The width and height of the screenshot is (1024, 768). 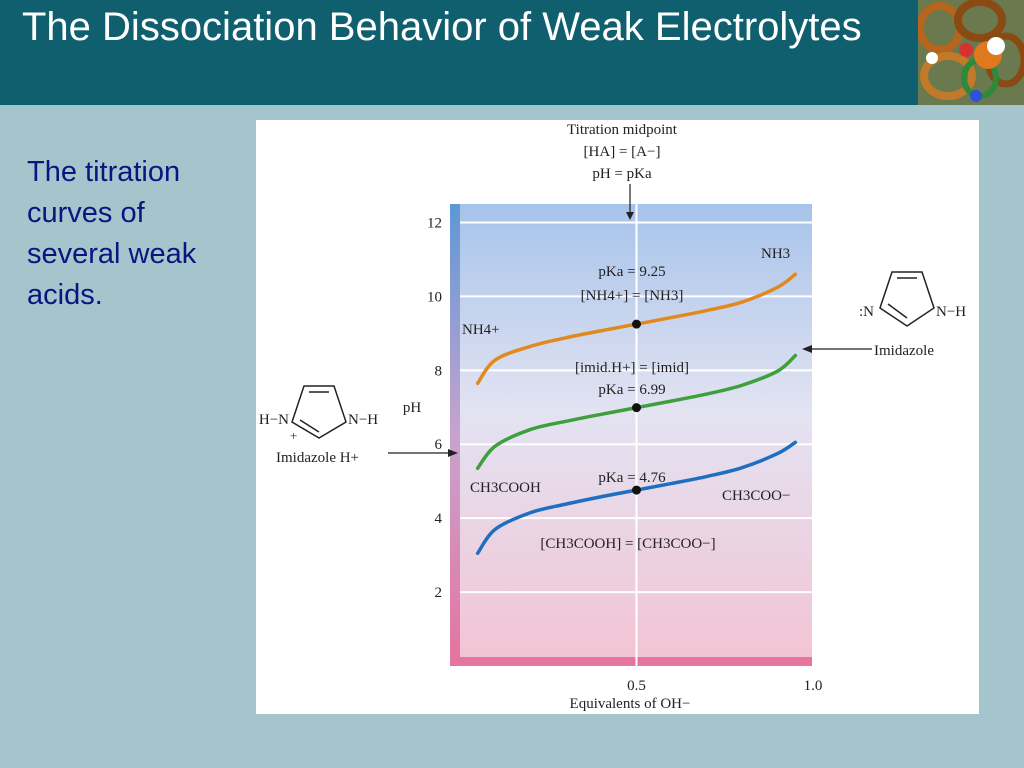 I want to click on y-tick-label-1: 4, so click(x=439, y=519).